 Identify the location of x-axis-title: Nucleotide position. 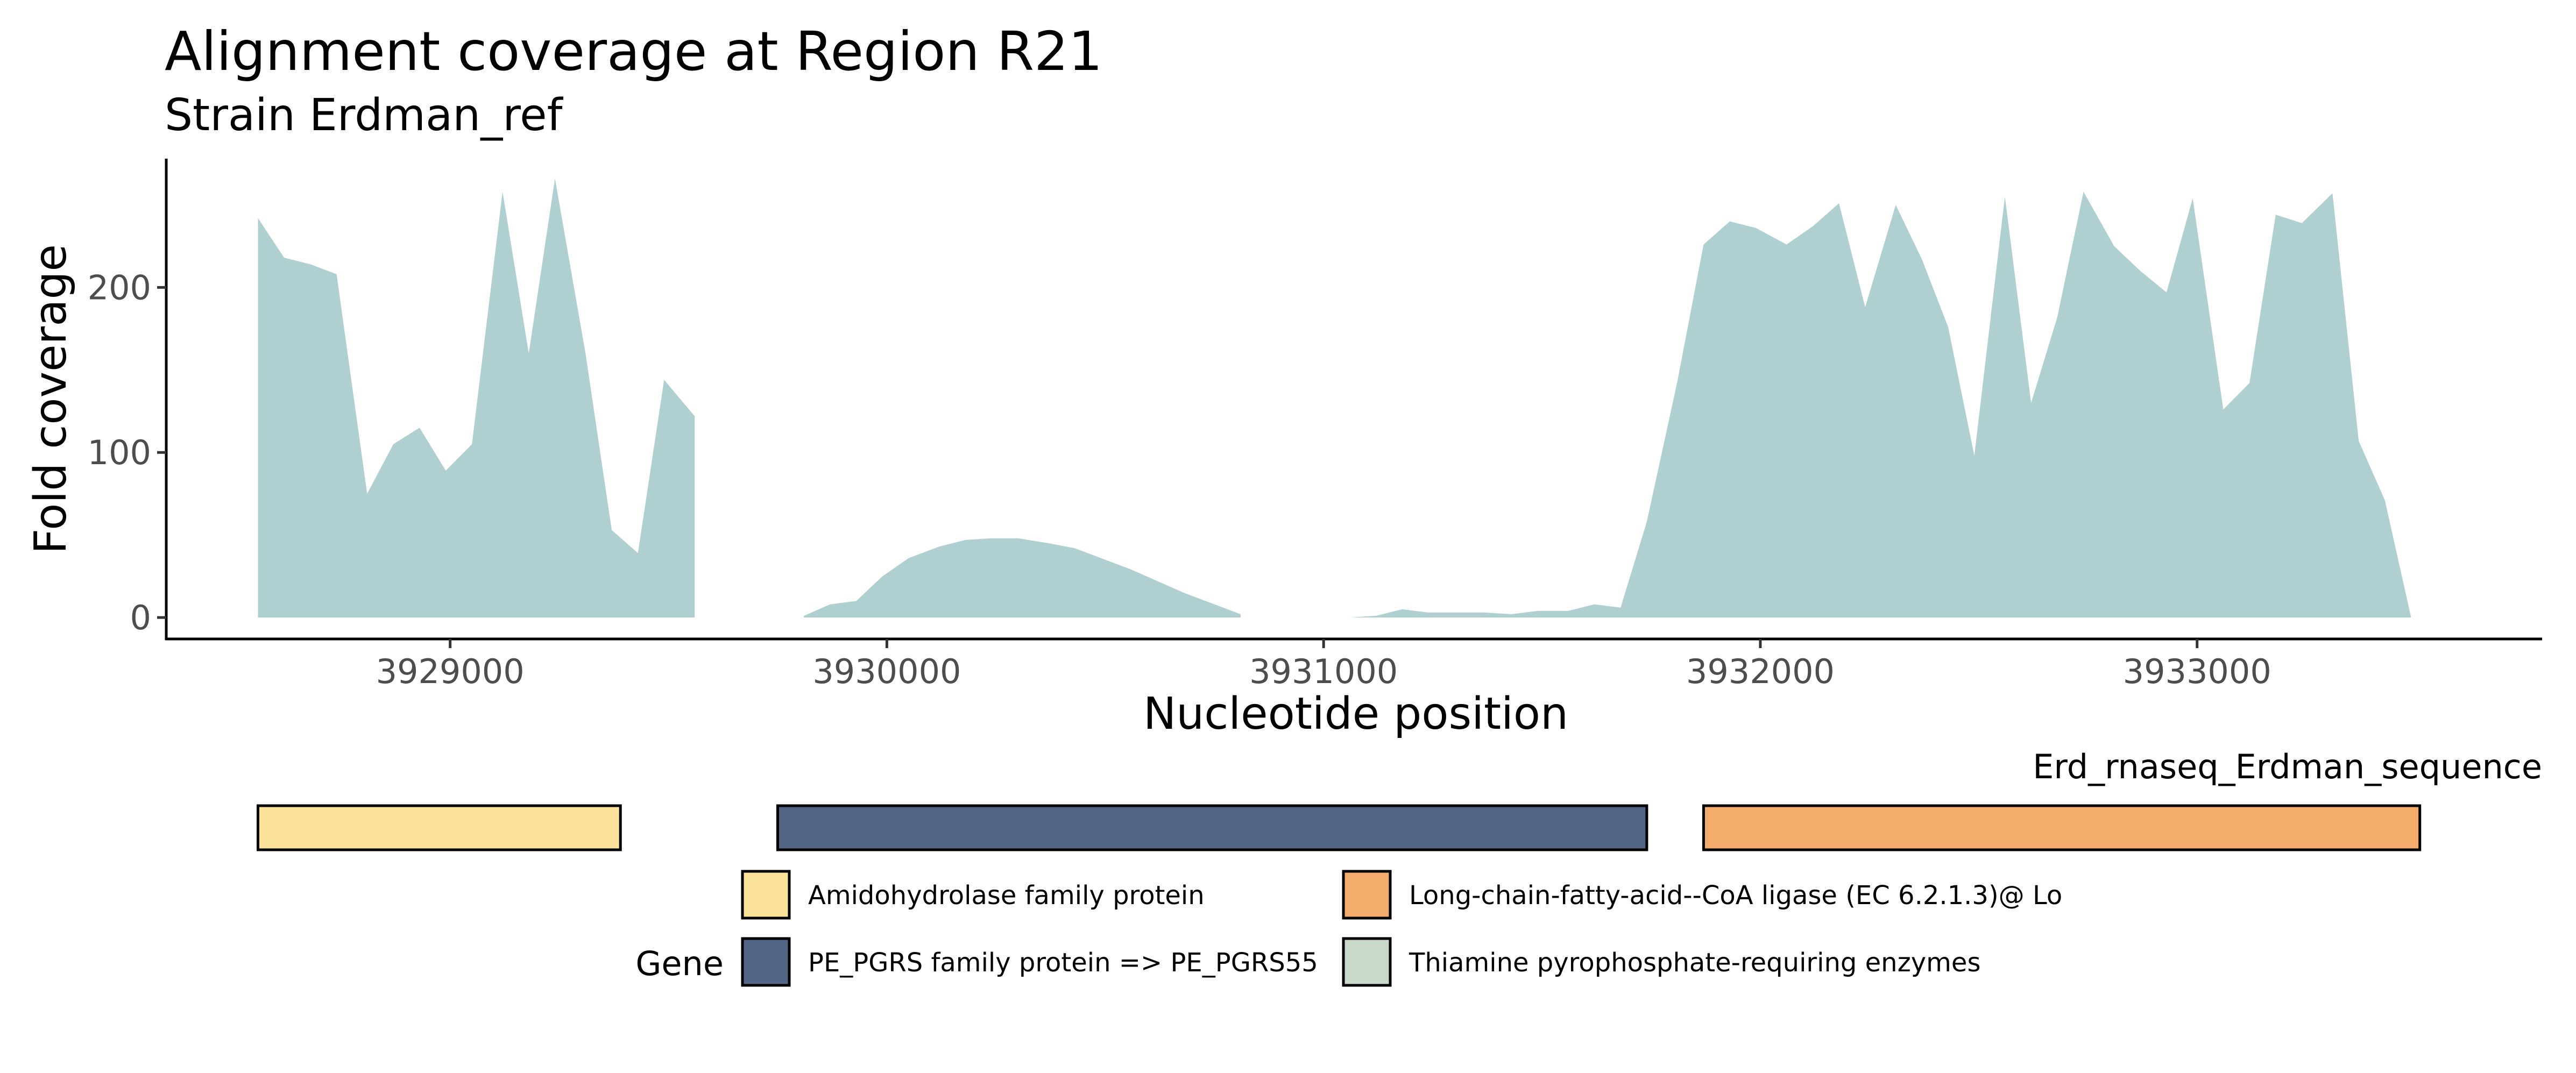
(1355, 714).